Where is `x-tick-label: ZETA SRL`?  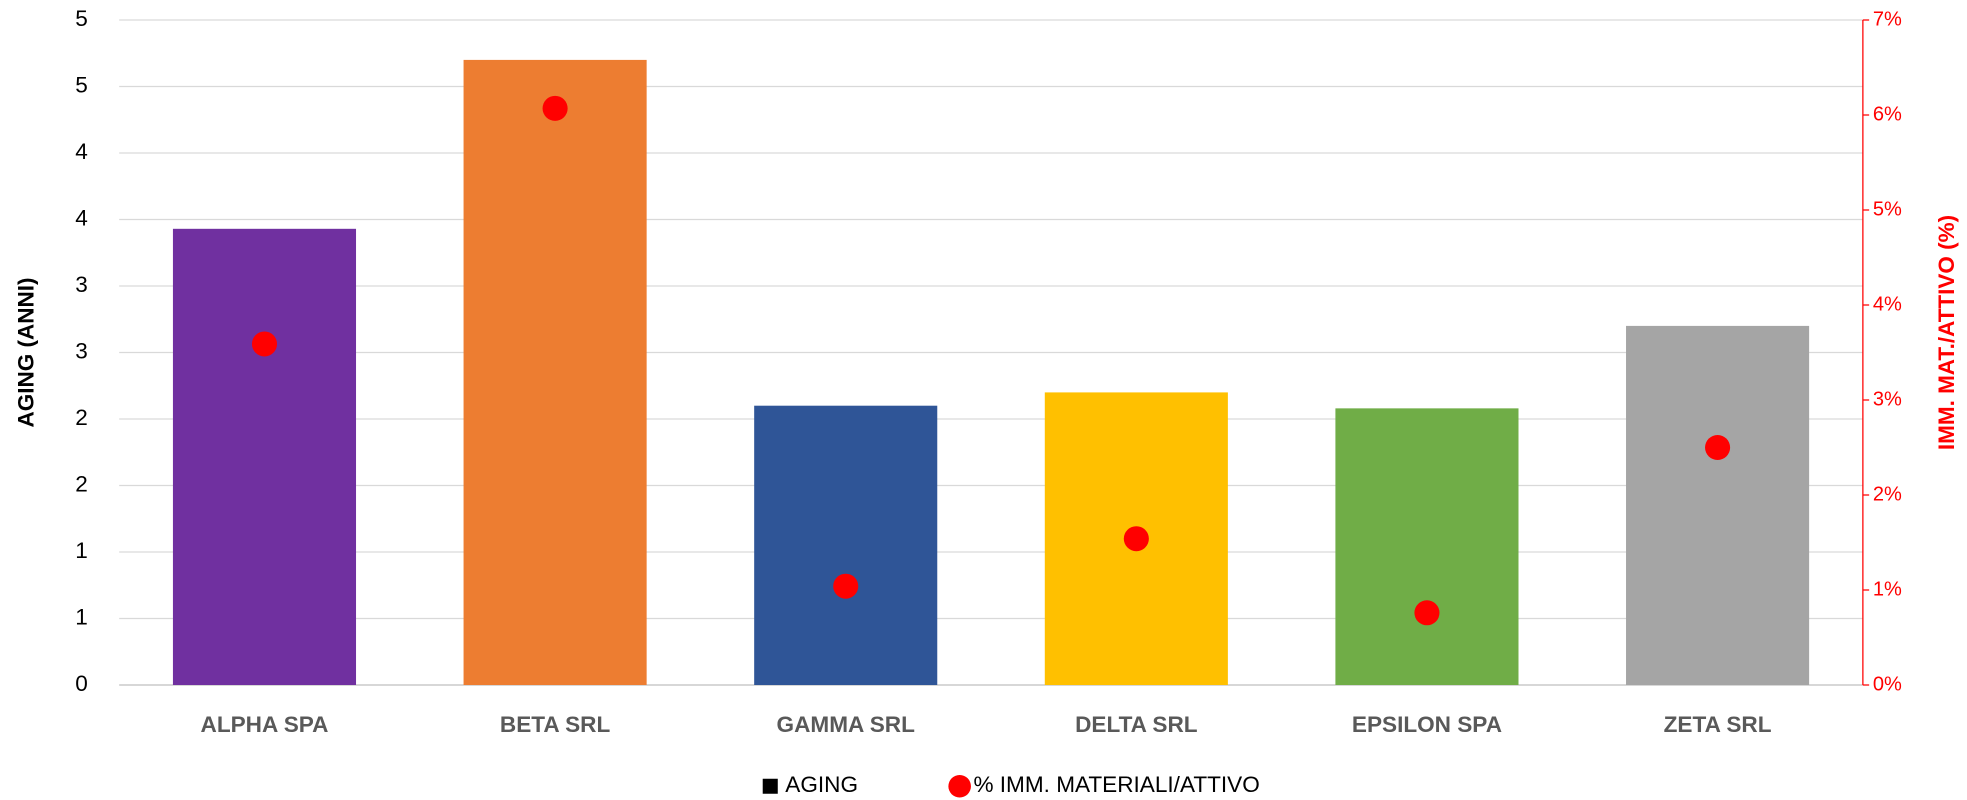
x-tick-label: ZETA SRL is located at coordinates (1718, 724).